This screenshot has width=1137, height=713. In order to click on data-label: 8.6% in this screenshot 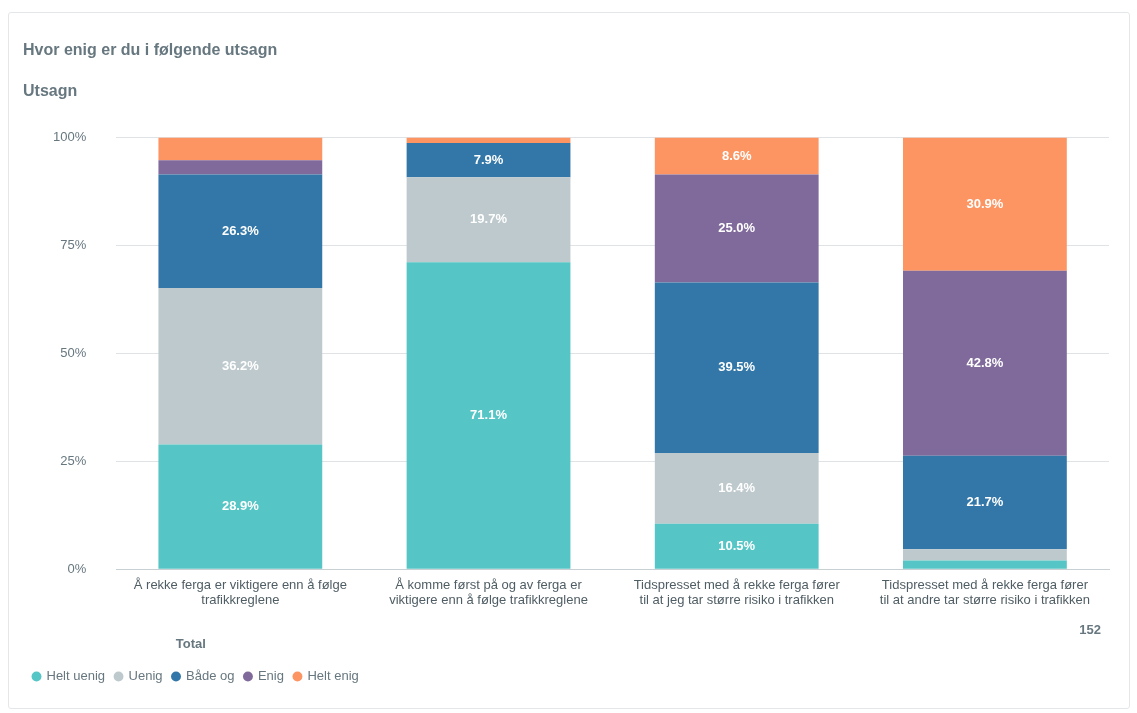, I will do `click(736, 155)`.